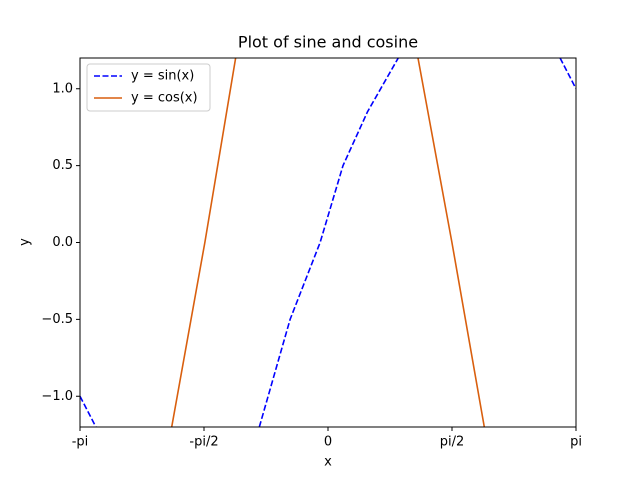  Describe the element at coordinates (80, 442) in the screenshot. I see `x-tick-label: -pi` at that location.